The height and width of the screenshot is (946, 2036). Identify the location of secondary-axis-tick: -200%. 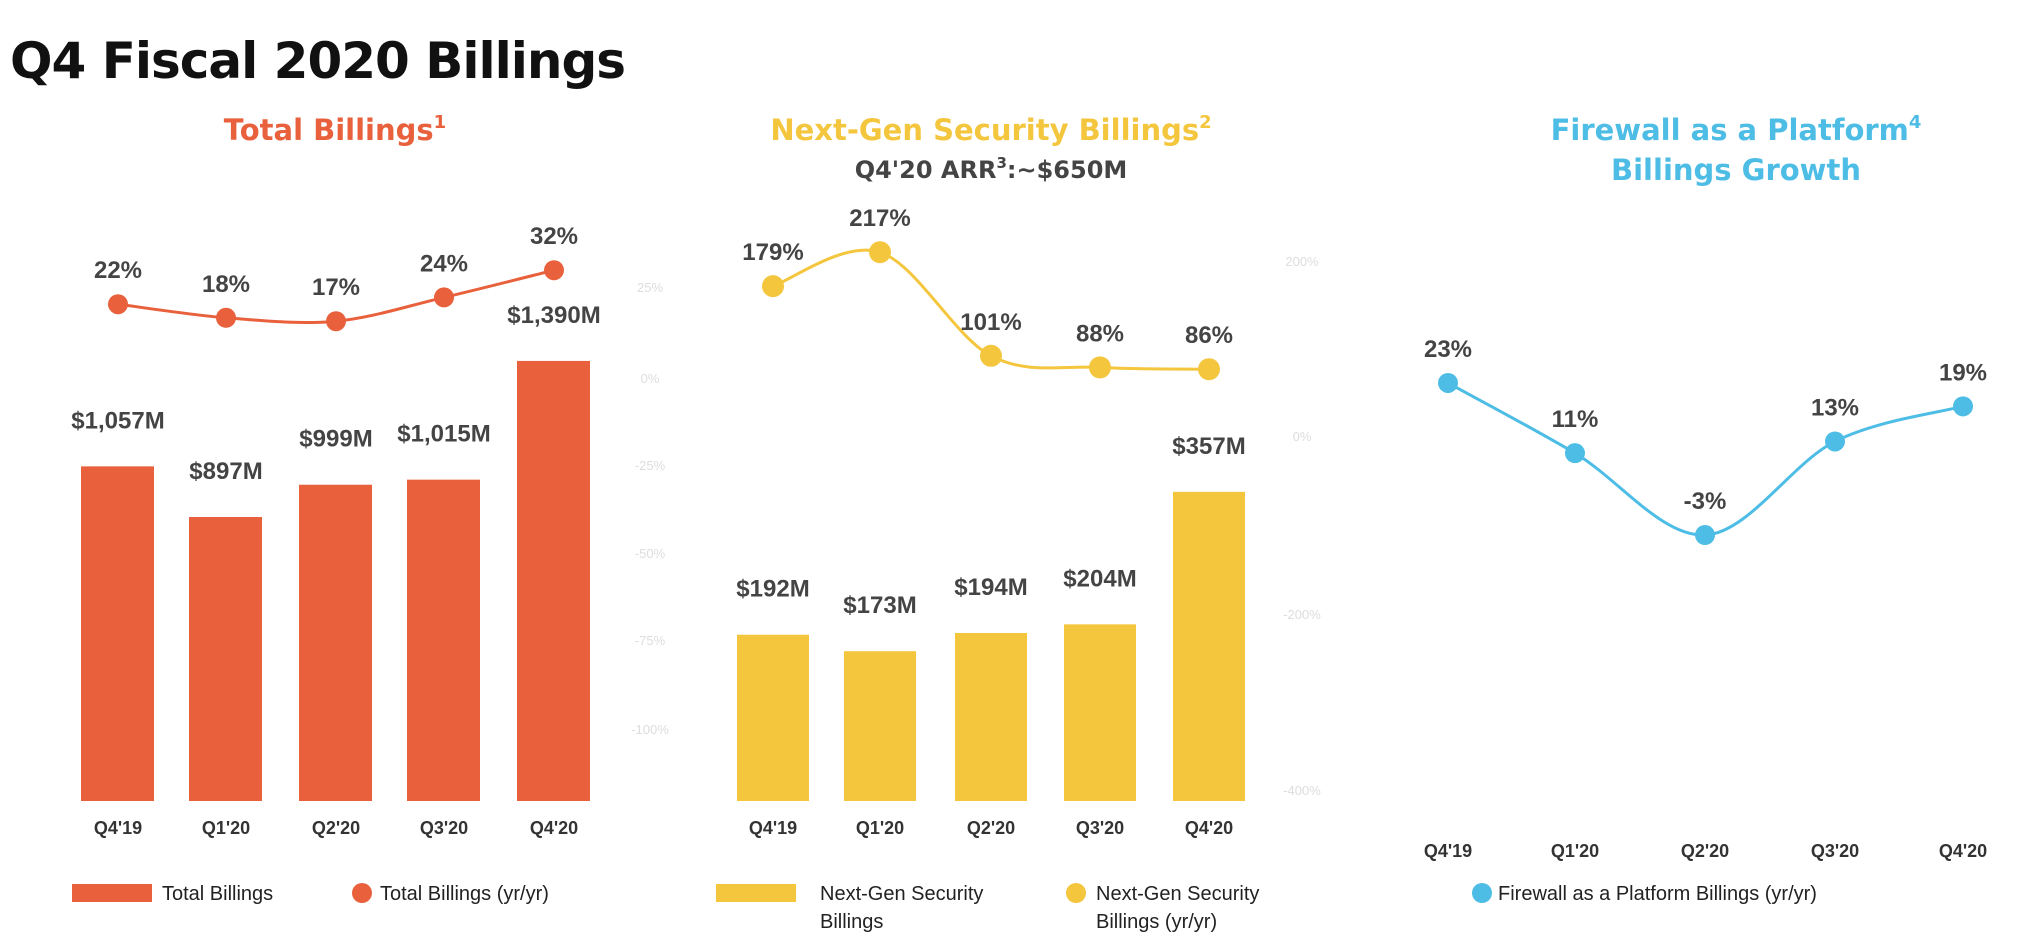
(1302, 614).